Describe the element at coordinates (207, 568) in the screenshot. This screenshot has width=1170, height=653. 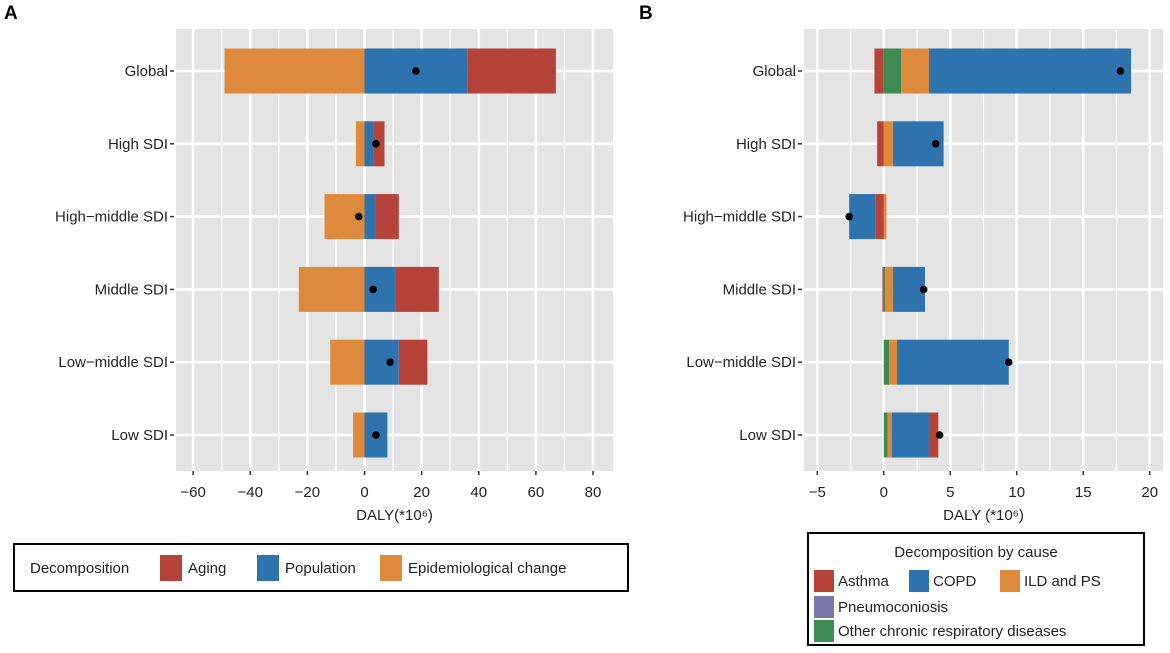
I see `legend-label-aging: Aging` at that location.